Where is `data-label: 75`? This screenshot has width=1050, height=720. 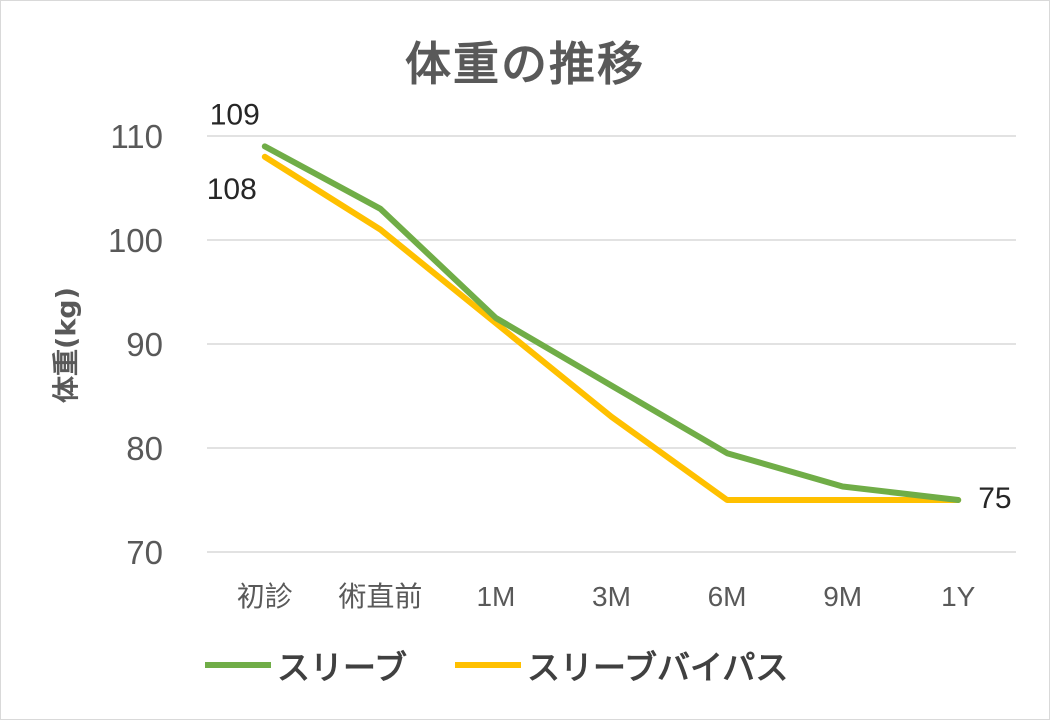
data-label: 75 is located at coordinates (994, 498).